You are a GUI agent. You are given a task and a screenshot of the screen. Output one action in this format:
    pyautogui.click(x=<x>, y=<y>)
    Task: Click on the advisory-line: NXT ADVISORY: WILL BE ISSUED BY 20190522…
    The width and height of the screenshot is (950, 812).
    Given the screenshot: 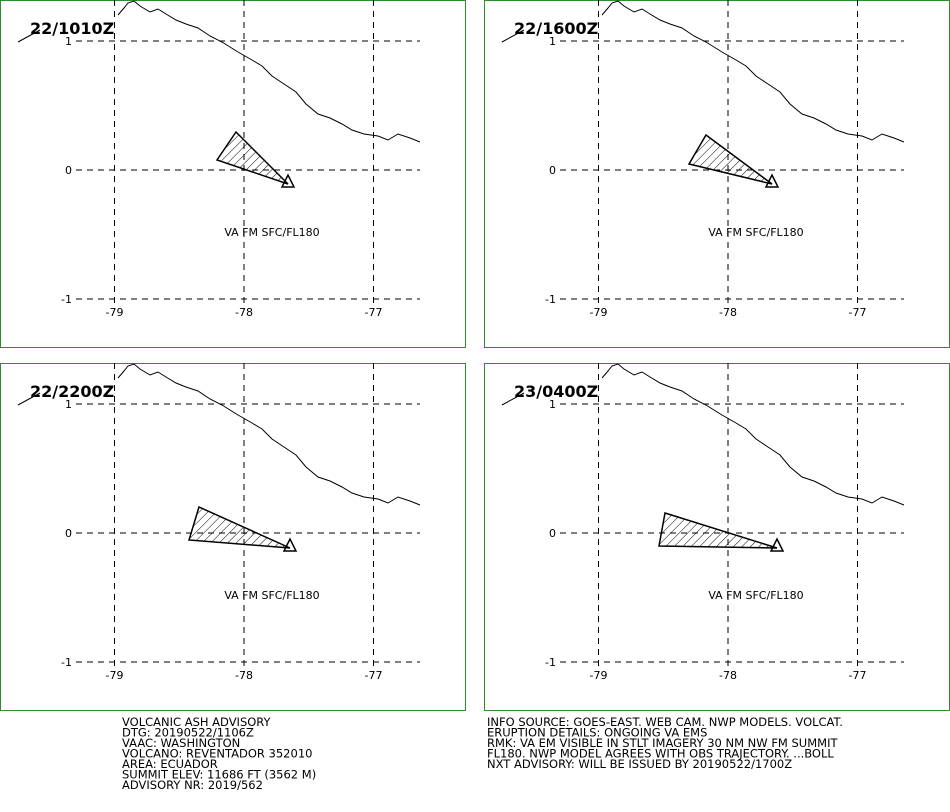 What is the action you would take?
    pyautogui.click(x=639, y=764)
    